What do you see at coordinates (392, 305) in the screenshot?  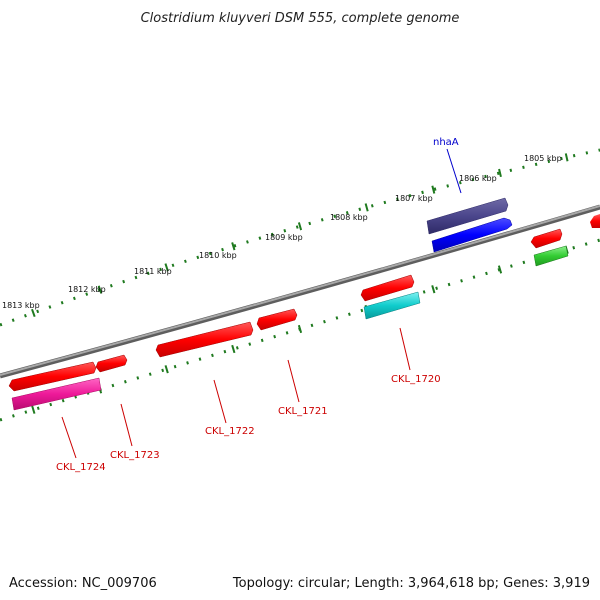 I see `gene-CKL_1720-product` at bounding box center [392, 305].